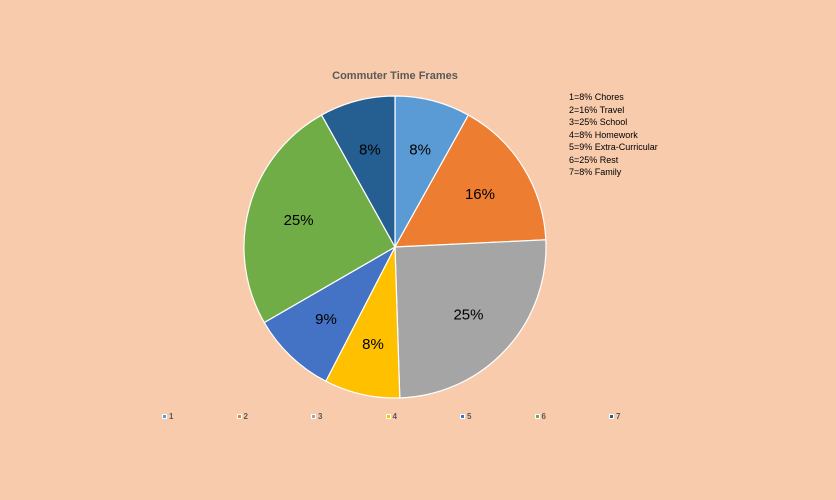 The height and width of the screenshot is (500, 836). Describe the element at coordinates (603, 134) in the screenshot. I see `note-4: 4=8% Homework` at that location.